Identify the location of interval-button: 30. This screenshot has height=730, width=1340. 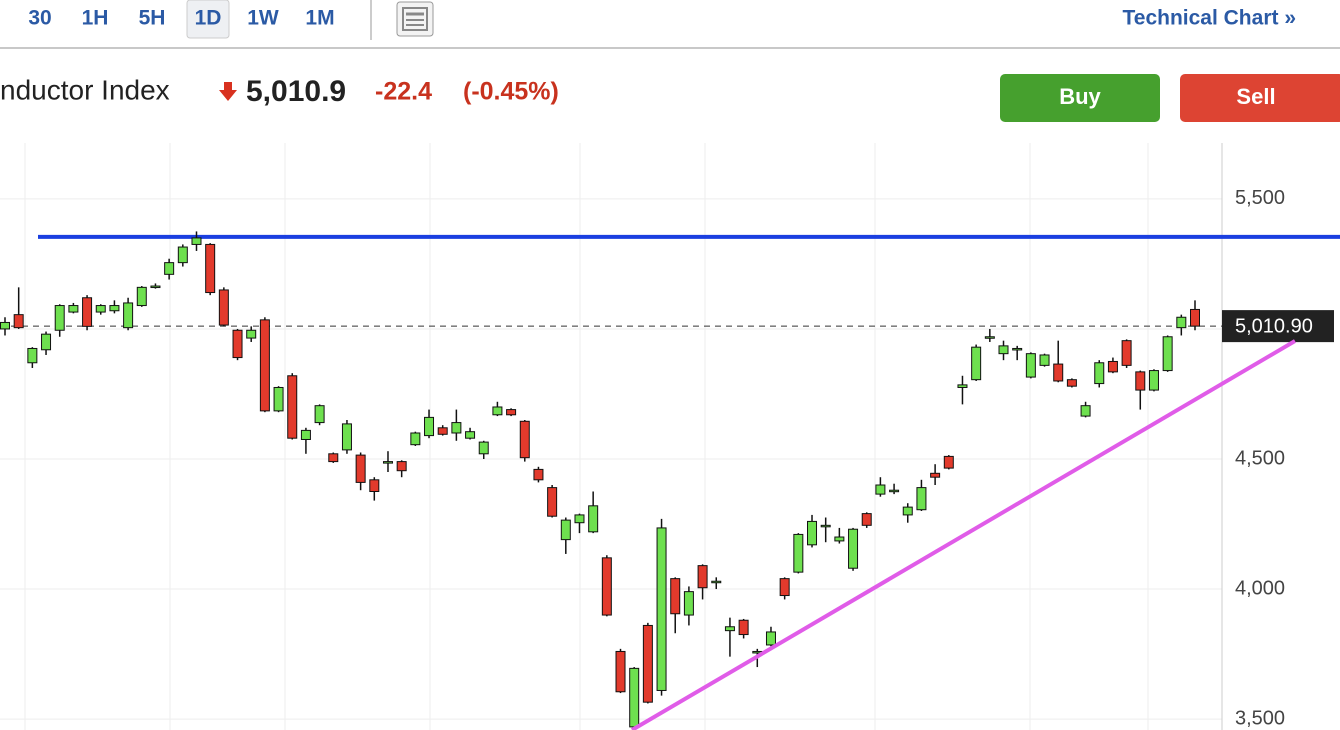
(39, 18).